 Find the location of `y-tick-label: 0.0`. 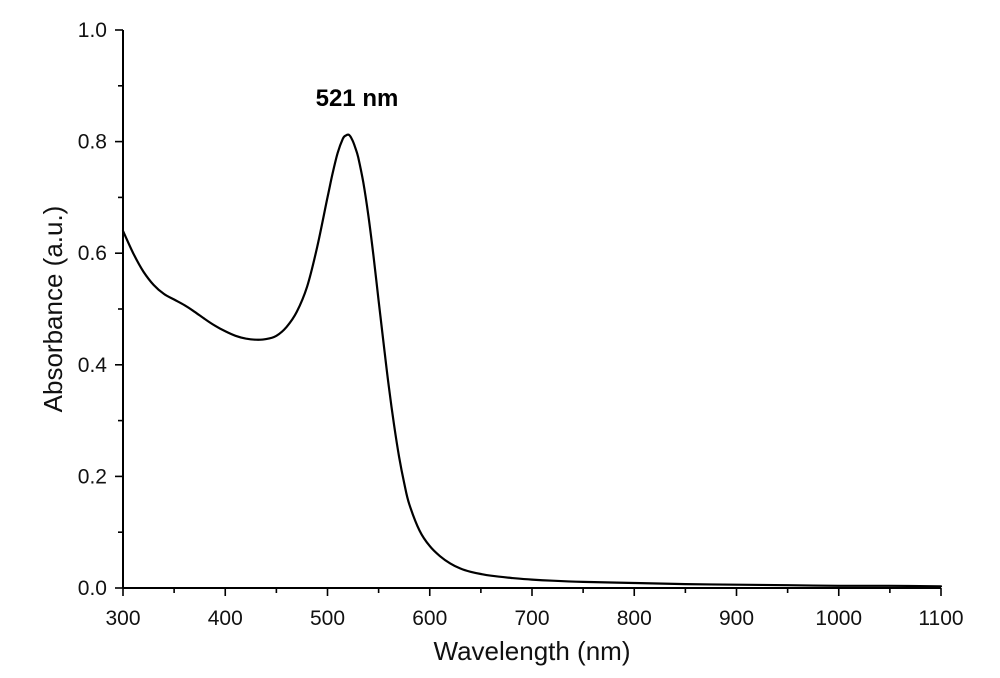

y-tick-label: 0.0 is located at coordinates (92, 588).